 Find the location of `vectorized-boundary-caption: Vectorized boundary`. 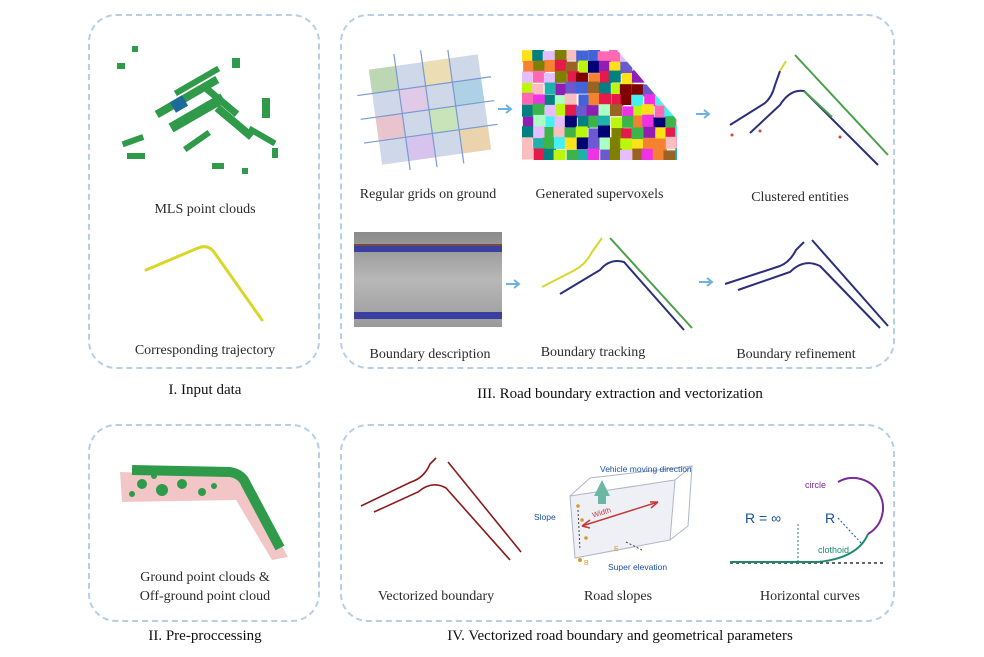

vectorized-boundary-caption: Vectorized boundary is located at coordinates (436, 596).